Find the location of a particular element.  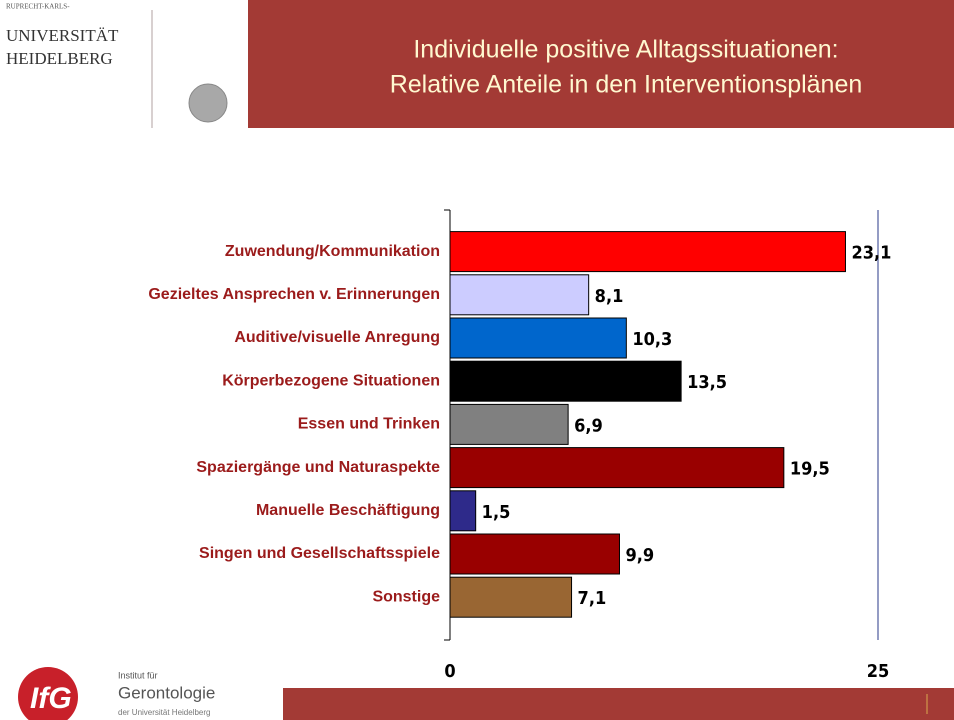

category-label: Manuelle Beschäftigung is located at coordinates (348, 510).